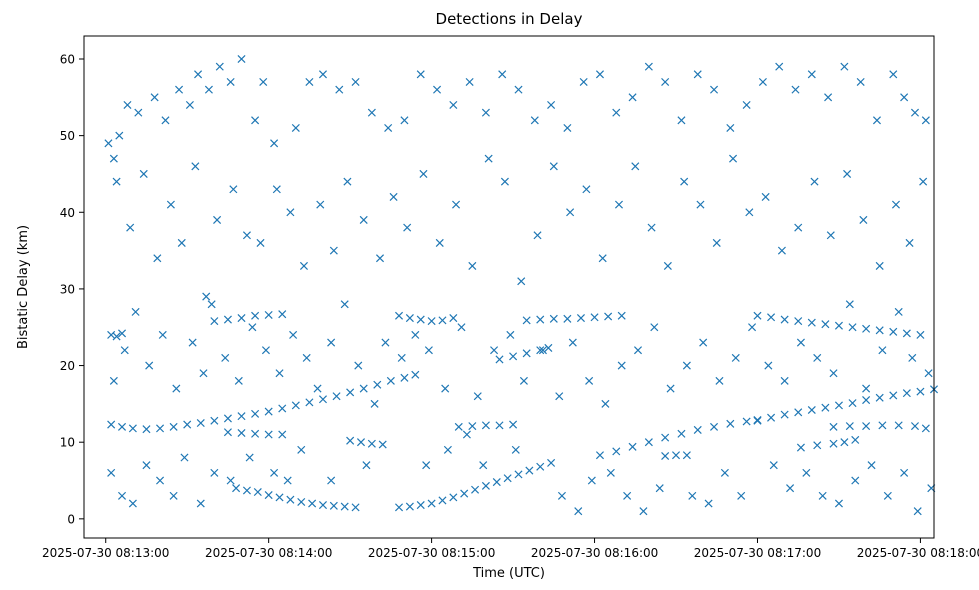 This screenshot has height=590, width=979. What do you see at coordinates (757, 553) in the screenshot?
I see `x-tick-label: 2025-07-30 08:17:00` at bounding box center [757, 553].